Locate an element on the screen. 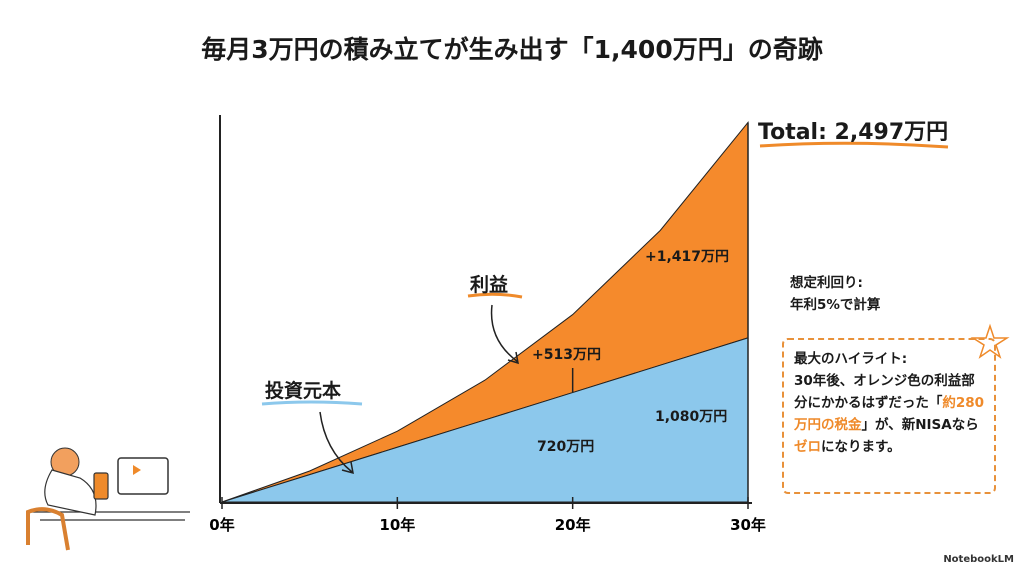 This screenshot has height=571, width=1024. total-label: Total: 2,497万円 is located at coordinates (853, 132).